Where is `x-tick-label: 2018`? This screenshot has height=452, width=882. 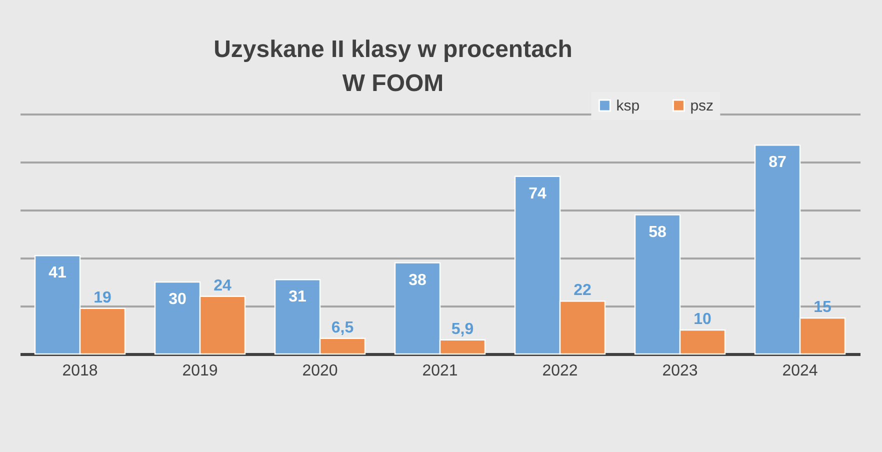
x-tick-label: 2018 is located at coordinates (80, 371).